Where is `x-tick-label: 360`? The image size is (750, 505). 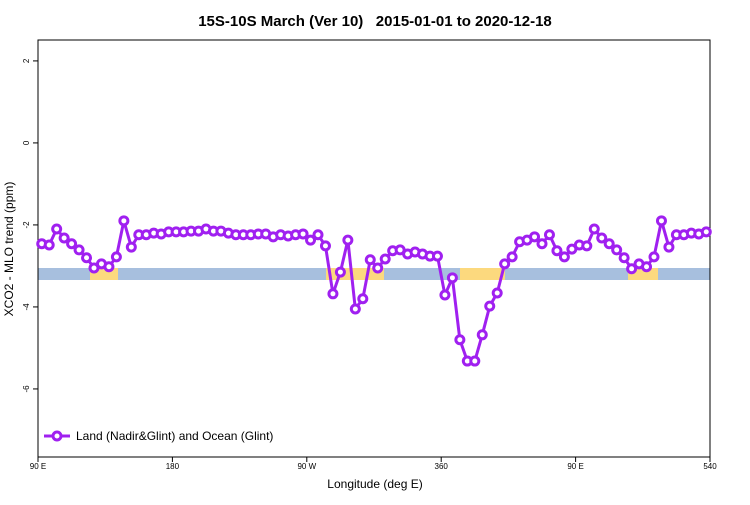 x-tick-label: 360 is located at coordinates (442, 466).